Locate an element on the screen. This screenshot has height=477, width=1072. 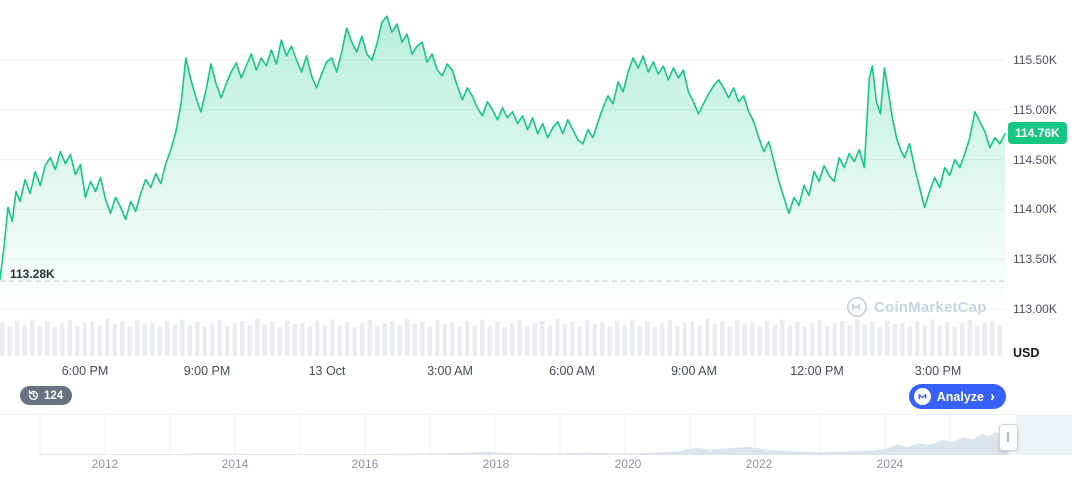
analyze-button: Analyze › is located at coordinates (957, 396).